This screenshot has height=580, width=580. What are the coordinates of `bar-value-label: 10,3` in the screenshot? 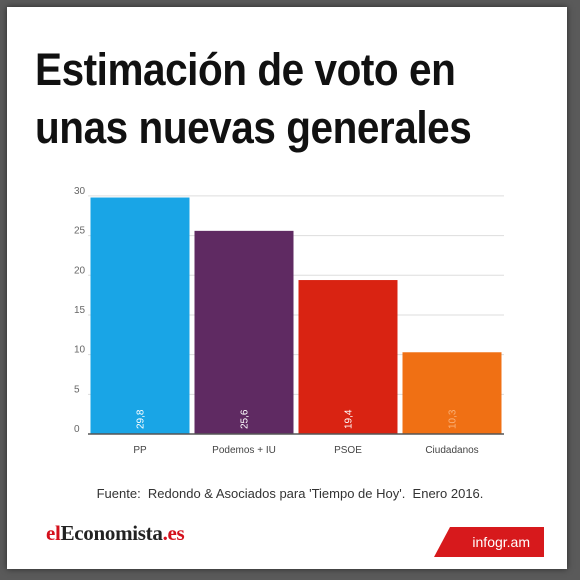 It's located at (453, 419).